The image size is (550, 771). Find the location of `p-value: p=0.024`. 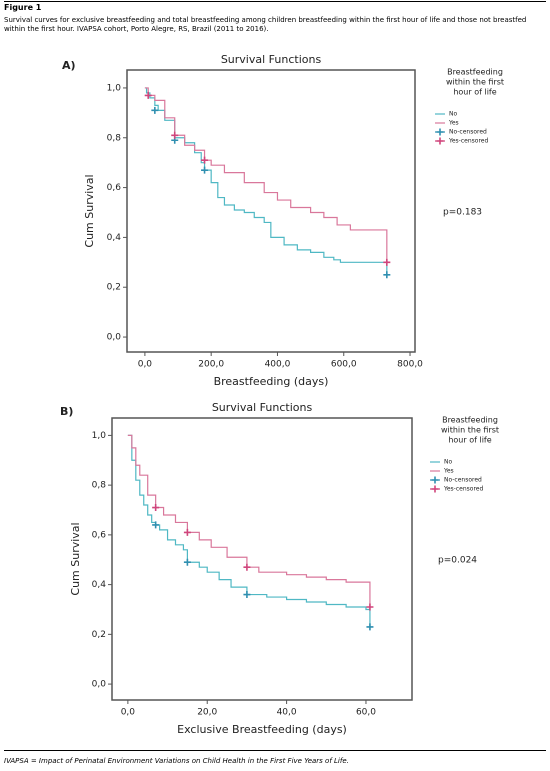

p-value: p=0.024 is located at coordinates (457, 561).